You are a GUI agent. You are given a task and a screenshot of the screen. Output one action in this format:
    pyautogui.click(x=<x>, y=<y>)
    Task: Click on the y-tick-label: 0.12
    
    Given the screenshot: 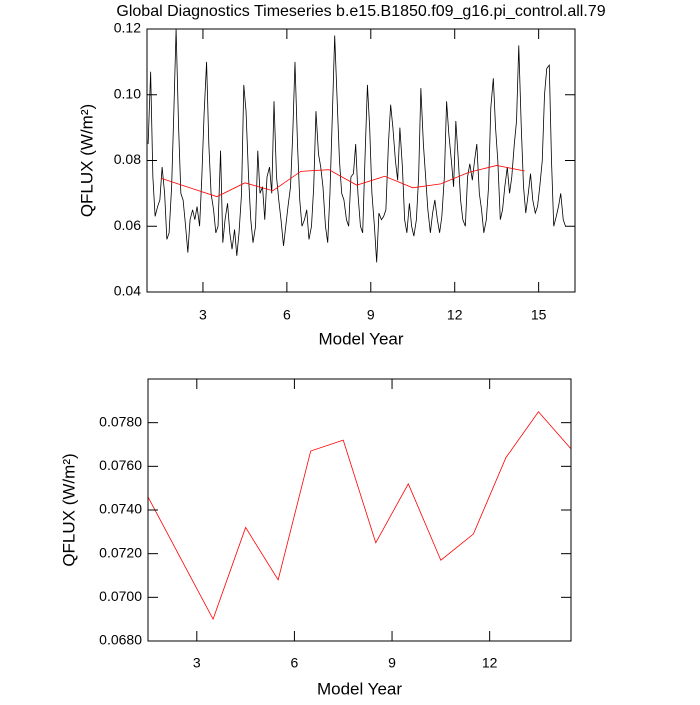 What is the action you would take?
    pyautogui.click(x=127, y=28)
    